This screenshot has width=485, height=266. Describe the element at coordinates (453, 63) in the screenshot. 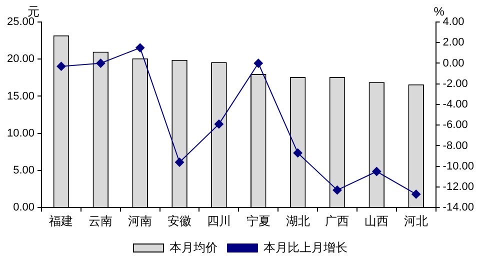

I see `y2-tick-label: 0.00` at that location.